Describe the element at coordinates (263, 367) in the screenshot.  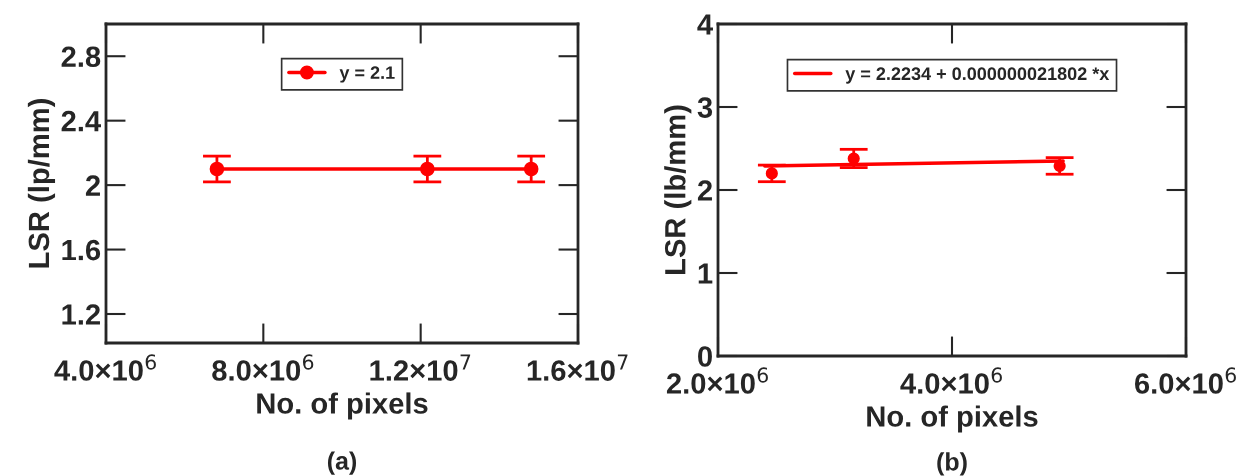
I see `x-tick-label: 8.0×10$^{6}$` at that location.